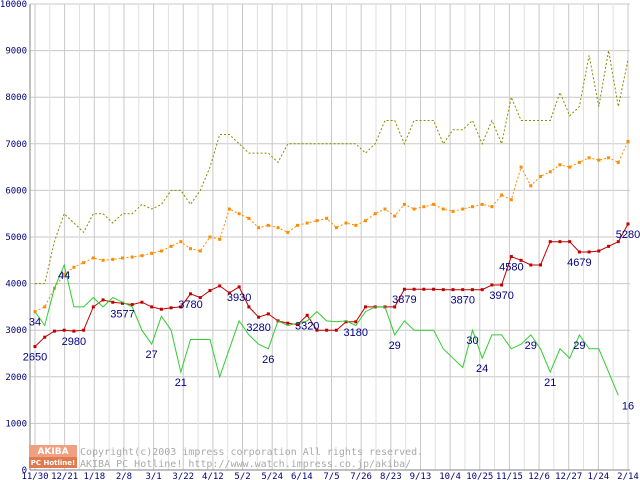 The height and width of the screenshot is (480, 640). What do you see at coordinates (35, 358) in the screenshot?
I see `data-label: 2650` at bounding box center [35, 358].